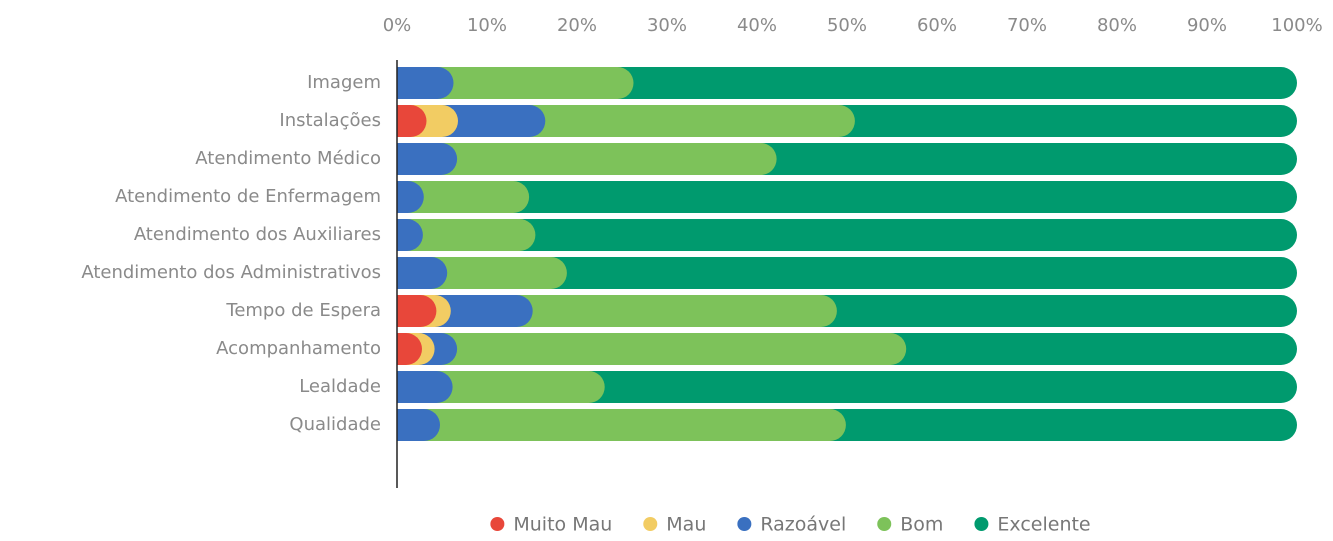 The height and width of the screenshot is (541, 1333). Describe the element at coordinates (231, 272) in the screenshot. I see `y-tick-label: Atendimento dos Administrativos` at that location.